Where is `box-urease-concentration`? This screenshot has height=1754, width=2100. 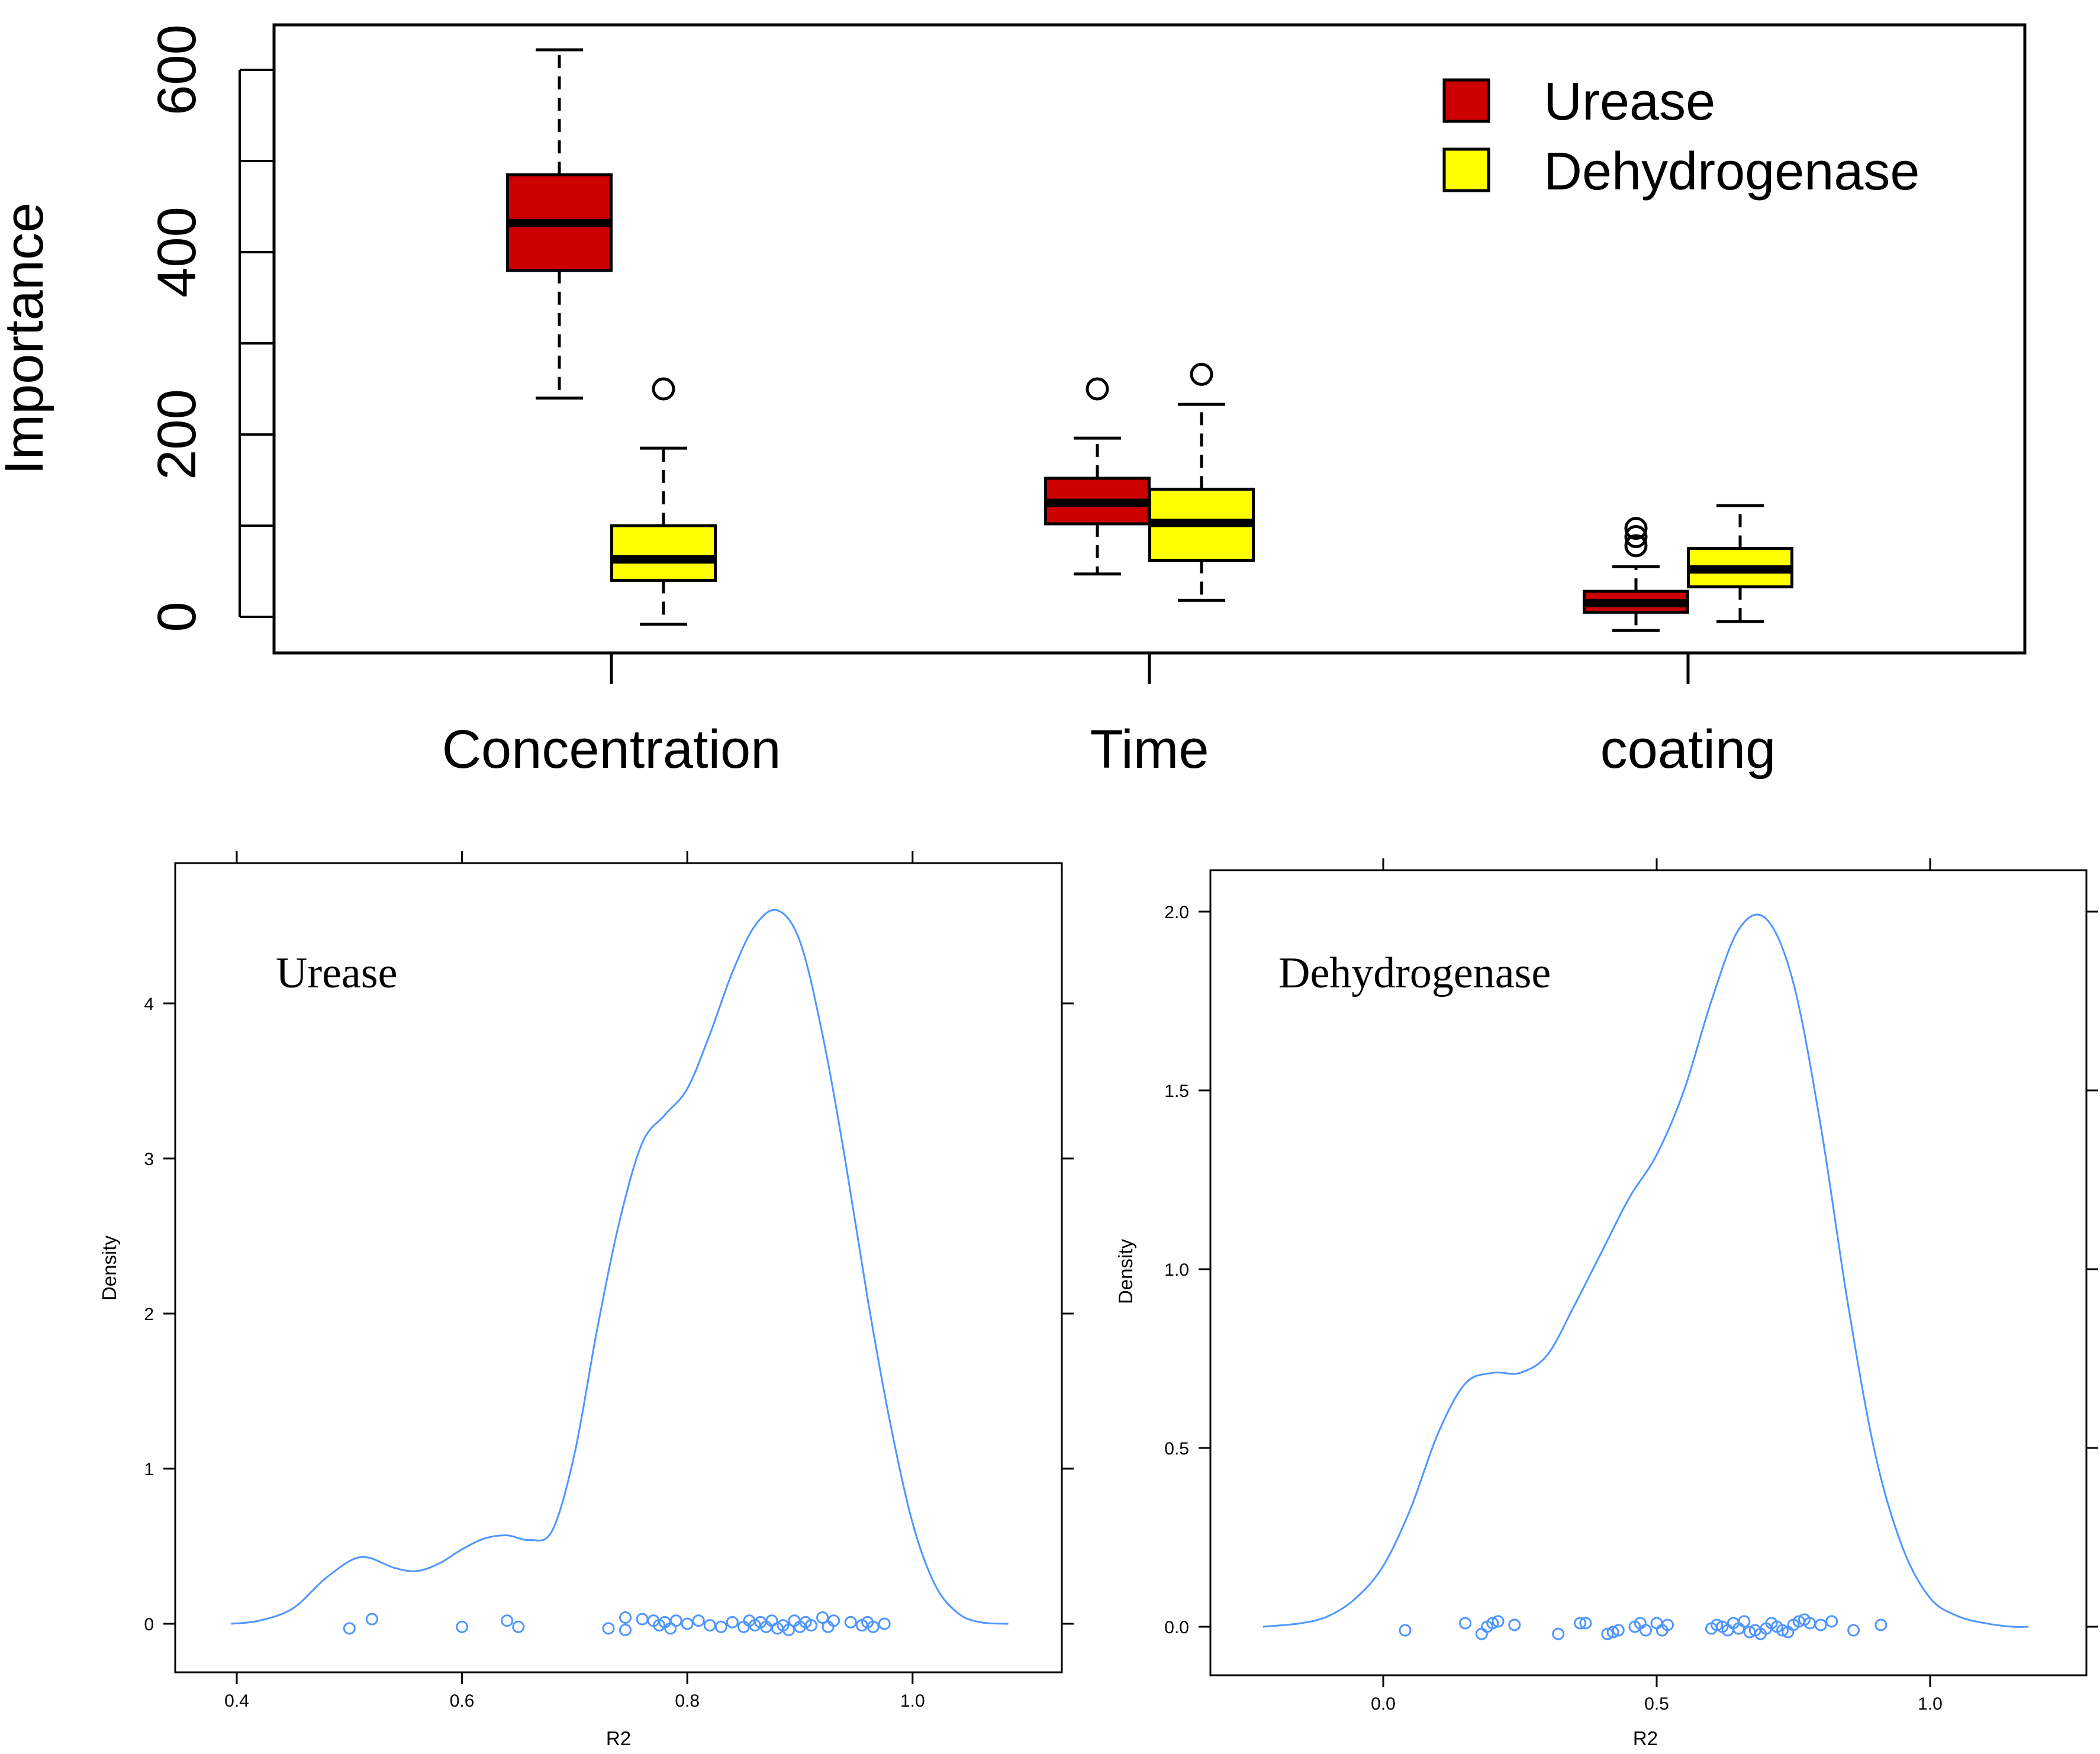
box-urease-concentration is located at coordinates (559, 224).